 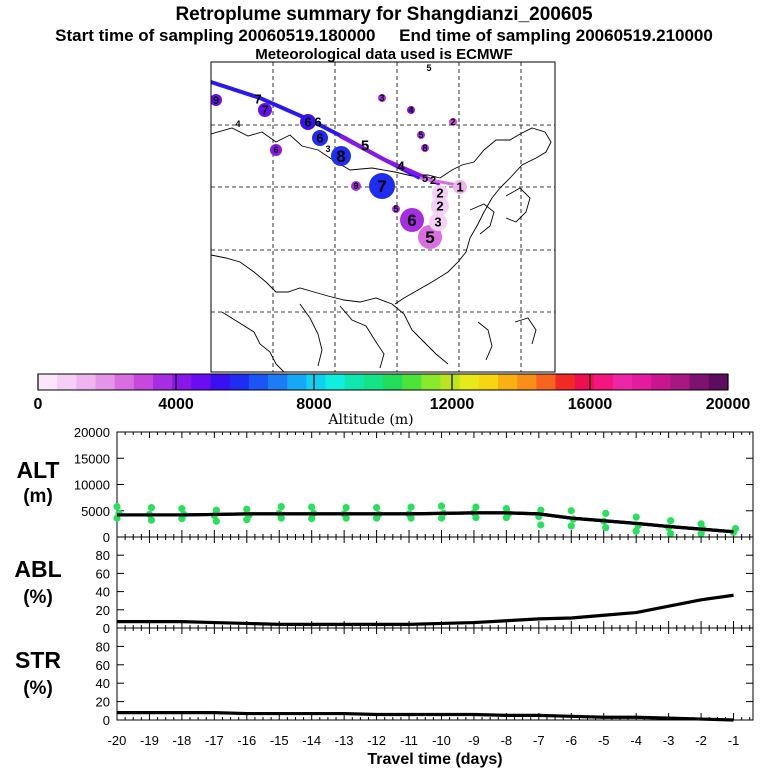 What do you see at coordinates (539, 740) in the screenshot?
I see `xtick-label-13: -7` at bounding box center [539, 740].